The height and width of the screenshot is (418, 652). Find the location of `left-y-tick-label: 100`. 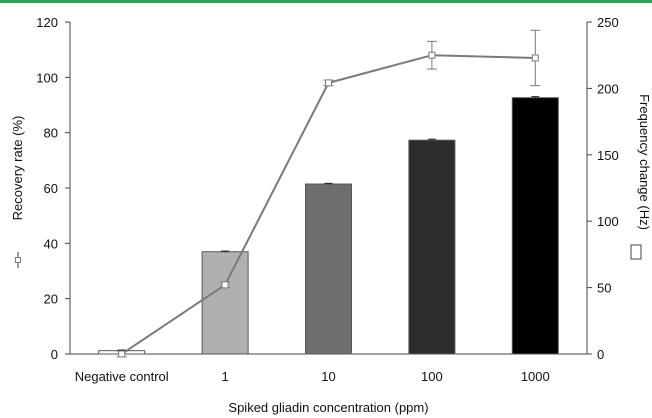

left-y-tick-label: 100 is located at coordinates (47, 77).